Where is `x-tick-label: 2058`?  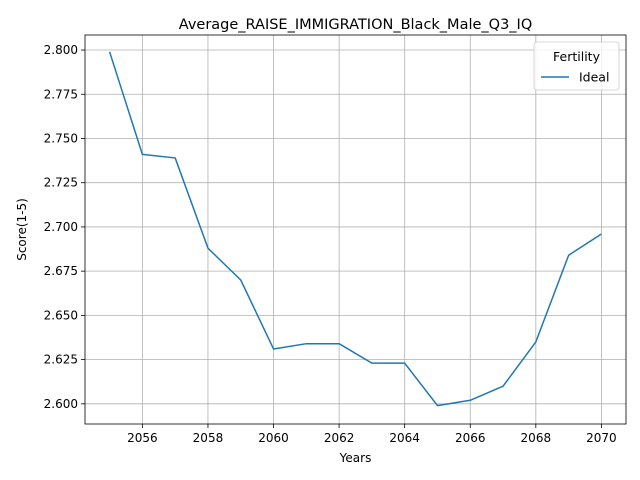 x-tick-label: 2058 is located at coordinates (208, 438).